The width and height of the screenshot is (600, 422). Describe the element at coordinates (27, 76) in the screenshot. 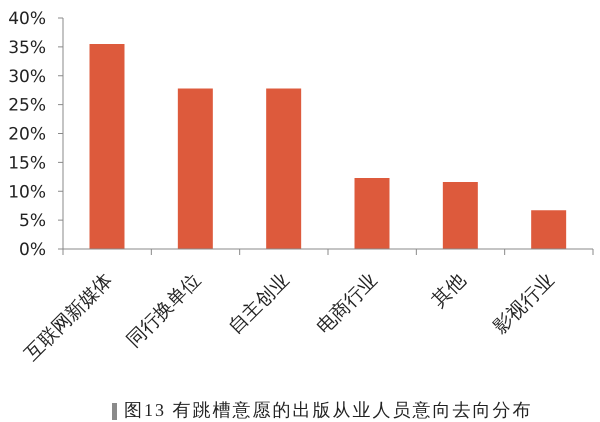

I see `y-tick-label: 30%` at that location.